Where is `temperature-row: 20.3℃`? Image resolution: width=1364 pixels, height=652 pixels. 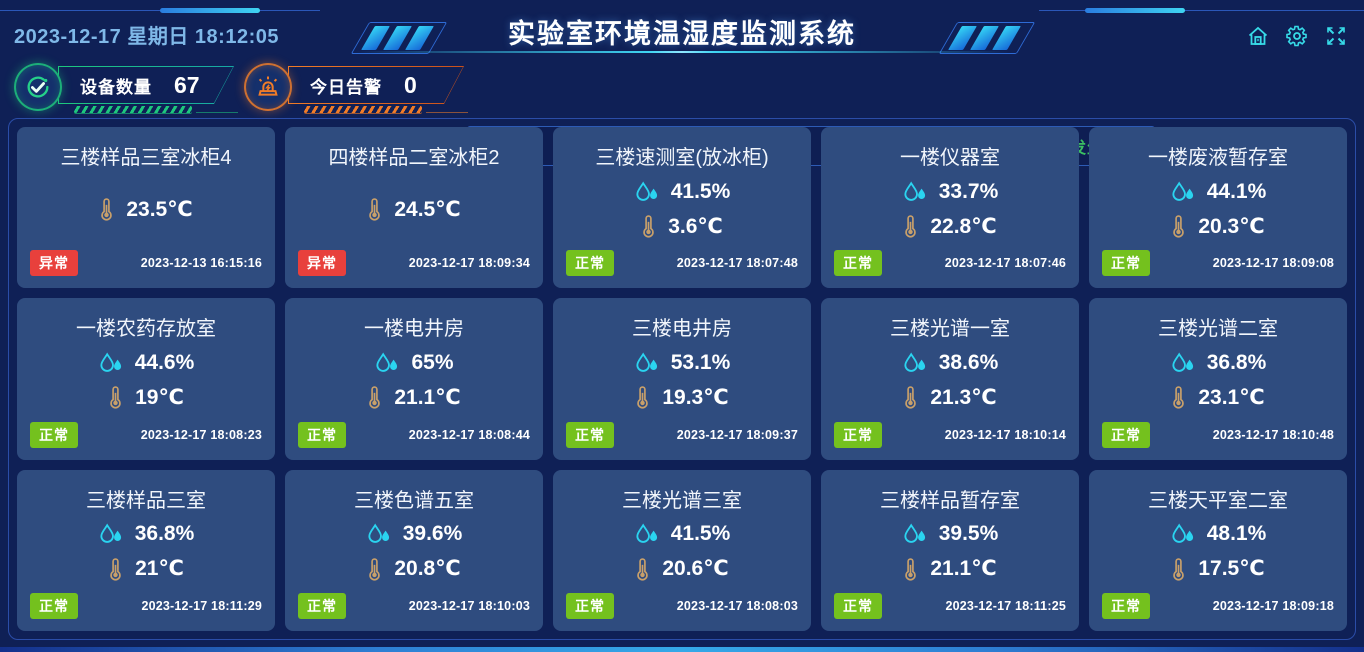
temperature-row: 20.3℃ is located at coordinates (1218, 226).